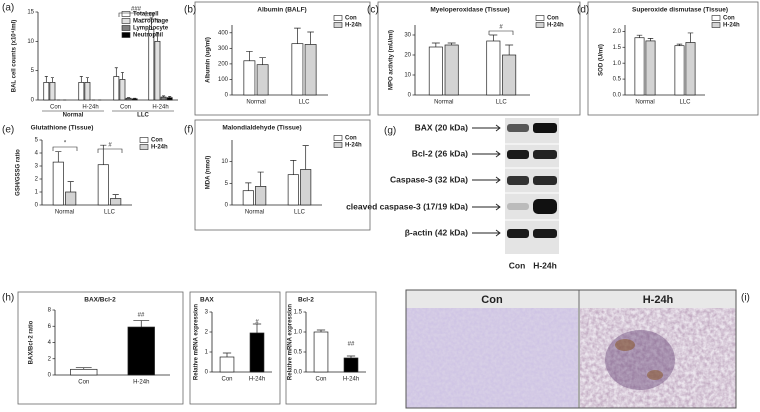  I want to click on blot-label: cleaved caspase-3 (17/19 kDa), so click(407, 206).